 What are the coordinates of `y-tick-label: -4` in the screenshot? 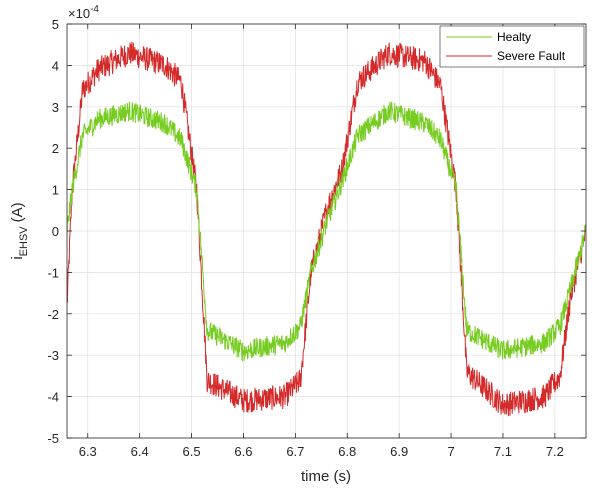 It's located at (53, 397).